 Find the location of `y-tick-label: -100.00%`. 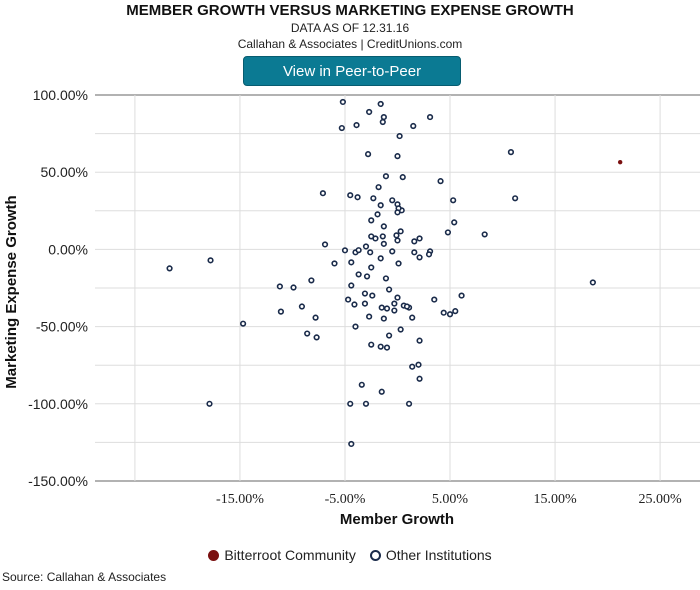

y-tick-label: -100.00% is located at coordinates (58, 404).